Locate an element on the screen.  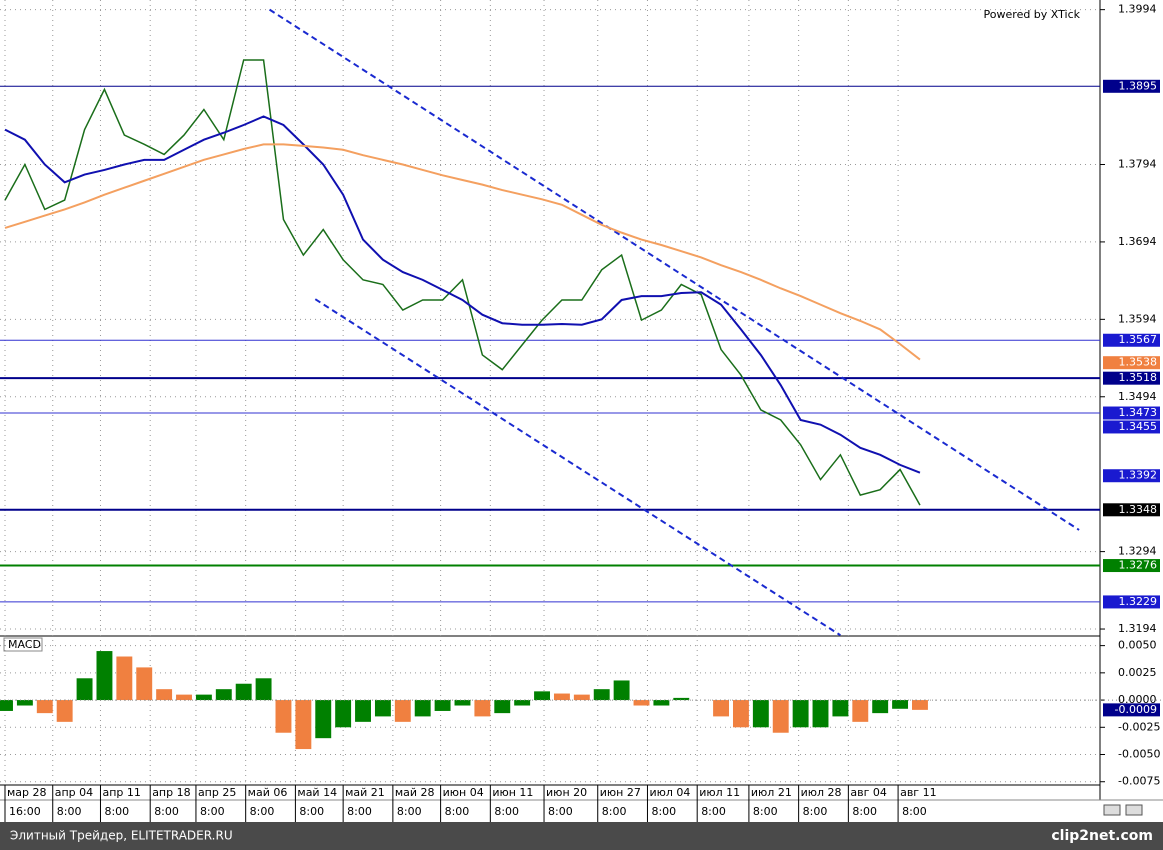
macd-label-box is located at coordinates (1131, 710).